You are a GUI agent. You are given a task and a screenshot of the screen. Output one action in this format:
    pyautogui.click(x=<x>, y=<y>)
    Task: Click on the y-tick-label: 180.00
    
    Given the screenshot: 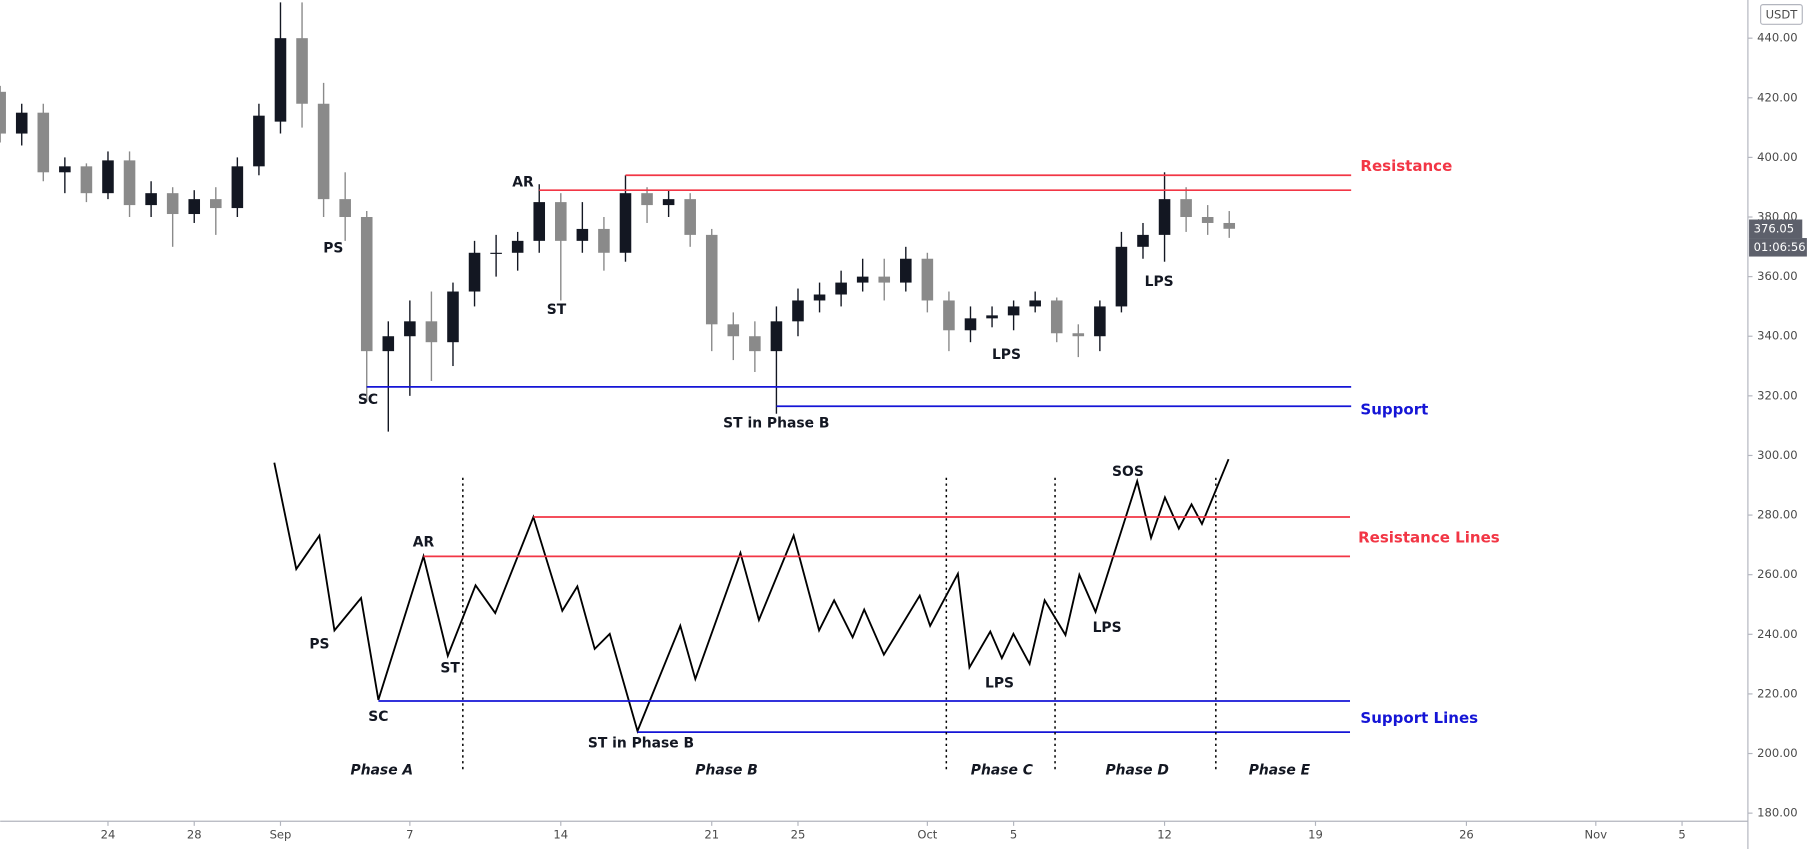 What is the action you would take?
    pyautogui.click(x=1777, y=813)
    